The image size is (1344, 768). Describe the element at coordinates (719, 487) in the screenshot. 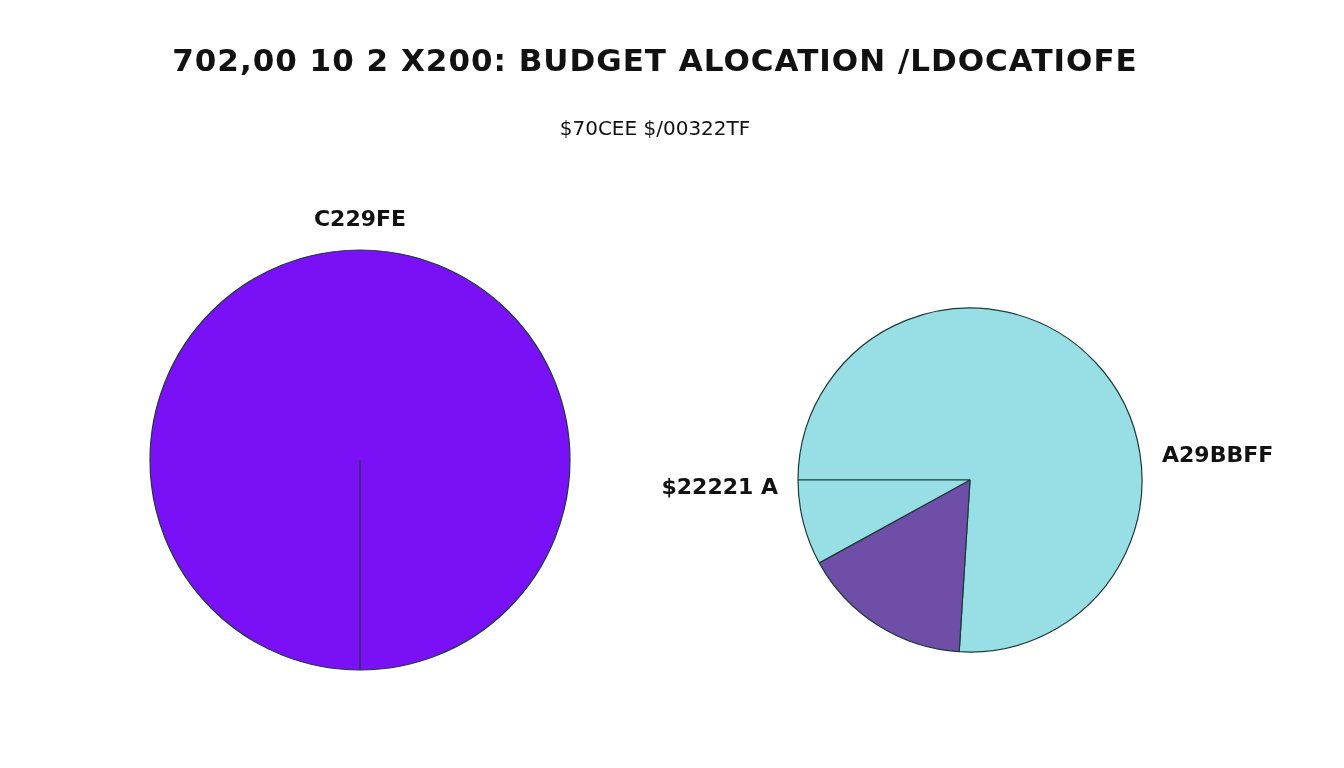

I see `slice-label: $22221 A` at that location.